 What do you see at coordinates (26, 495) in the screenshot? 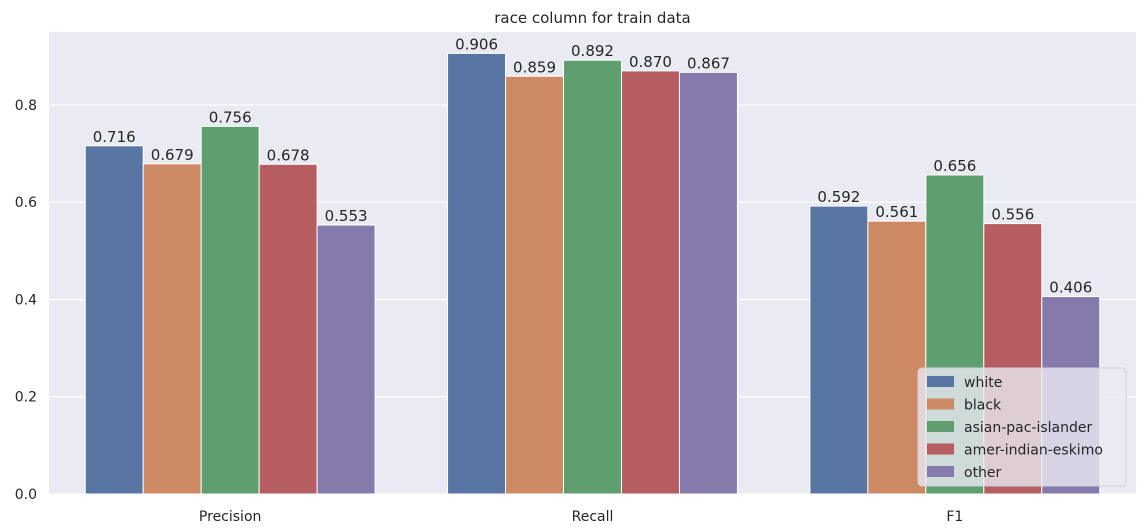
I see `y-tick-label: 0.0` at bounding box center [26, 495].